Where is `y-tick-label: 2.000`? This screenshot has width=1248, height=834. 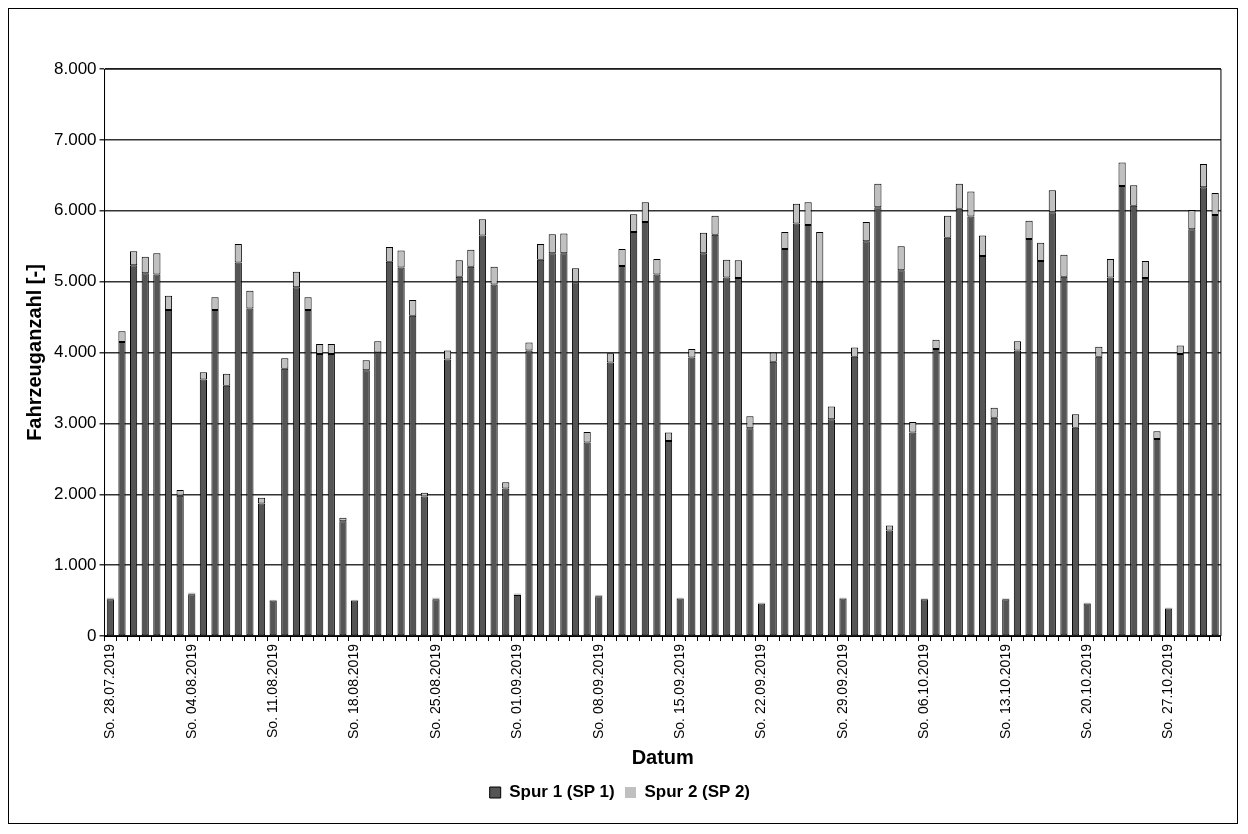
y-tick-label: 2.000 is located at coordinates (75, 493).